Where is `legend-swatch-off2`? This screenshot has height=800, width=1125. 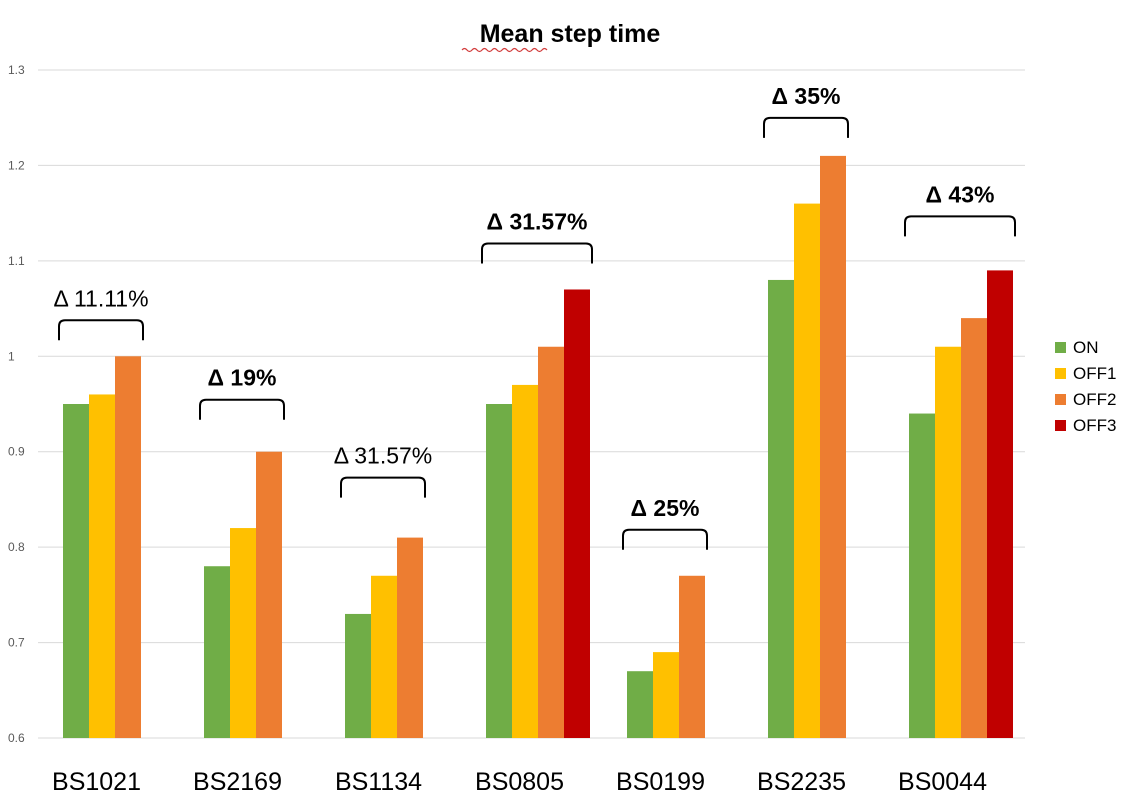 legend-swatch-off2 is located at coordinates (1060, 399).